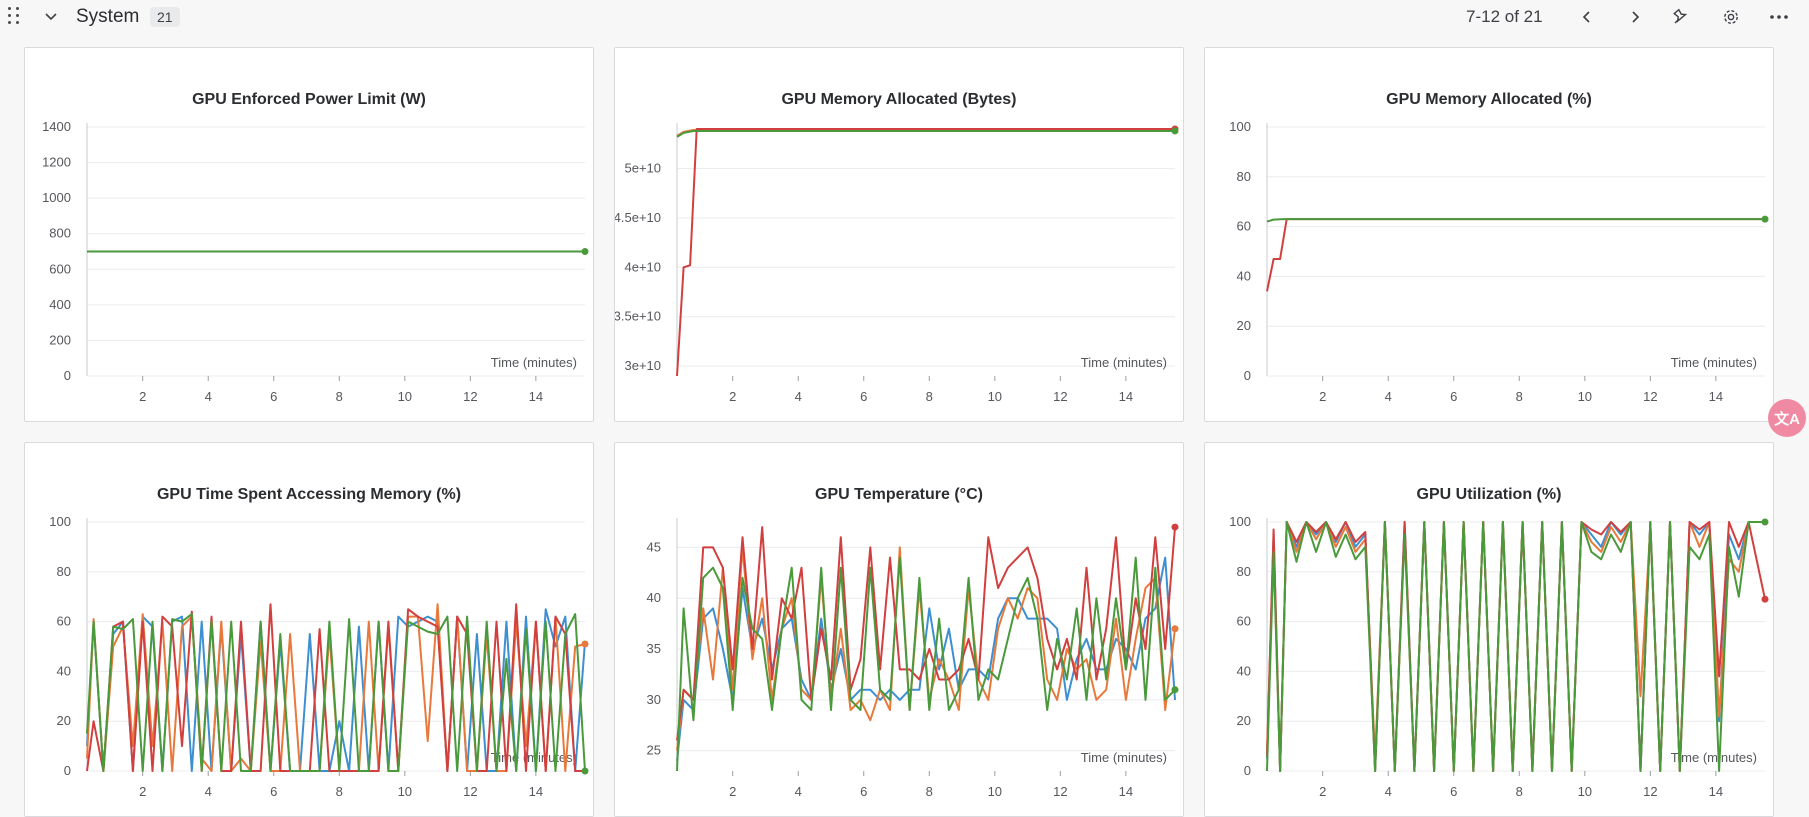 The image size is (1809, 817). What do you see at coordinates (1489, 494) in the screenshot?
I see `chart-title: GPU Utilization (%)` at bounding box center [1489, 494].